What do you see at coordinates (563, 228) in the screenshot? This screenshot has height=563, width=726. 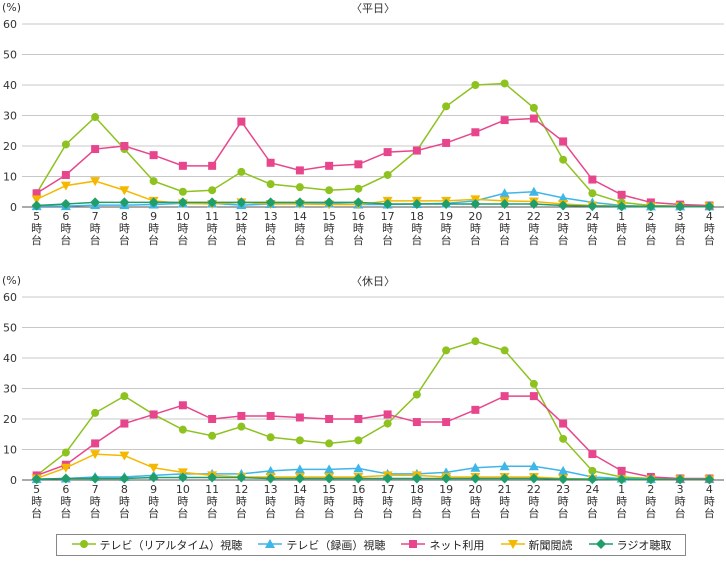 I see `x-tick-label: 23 時台` at bounding box center [563, 228].